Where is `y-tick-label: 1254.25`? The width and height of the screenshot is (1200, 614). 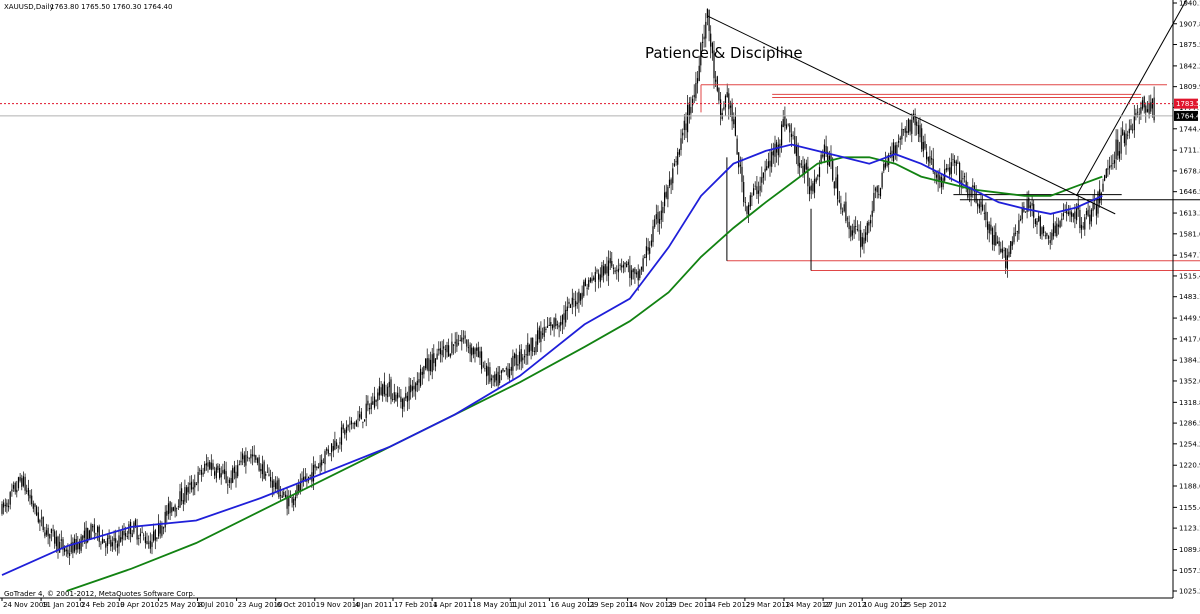 y-tick-label: 1254.25 is located at coordinates (1189, 444).